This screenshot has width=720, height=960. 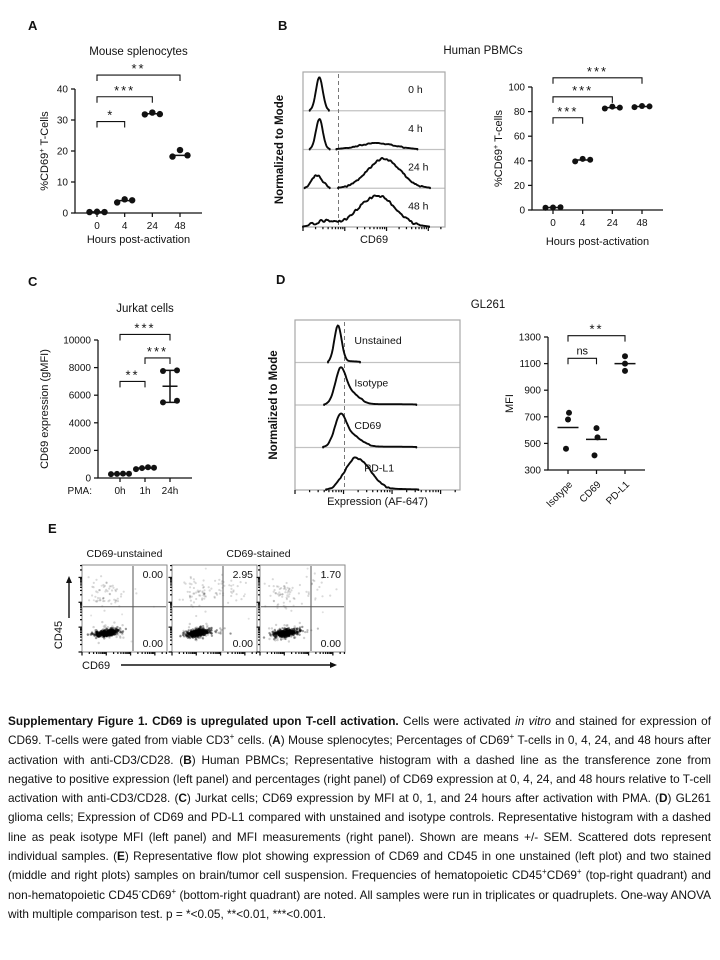 I want to click on row-label: Isotype, so click(x=371, y=384).